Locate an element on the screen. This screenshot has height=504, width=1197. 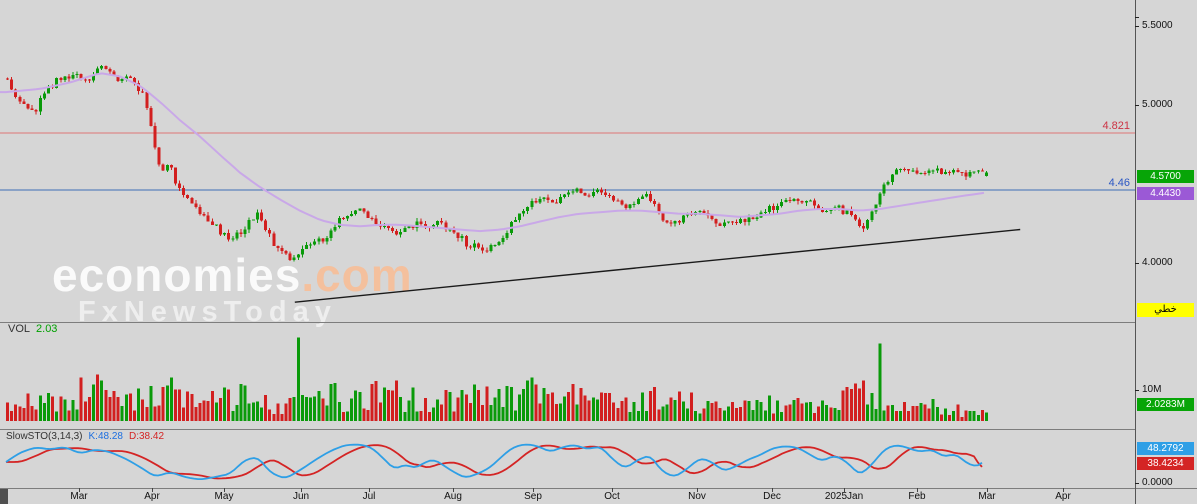
right-axis: 5.5000 5.0000 4.0000 10M 0.0000 is located at coordinates (1166, 252).